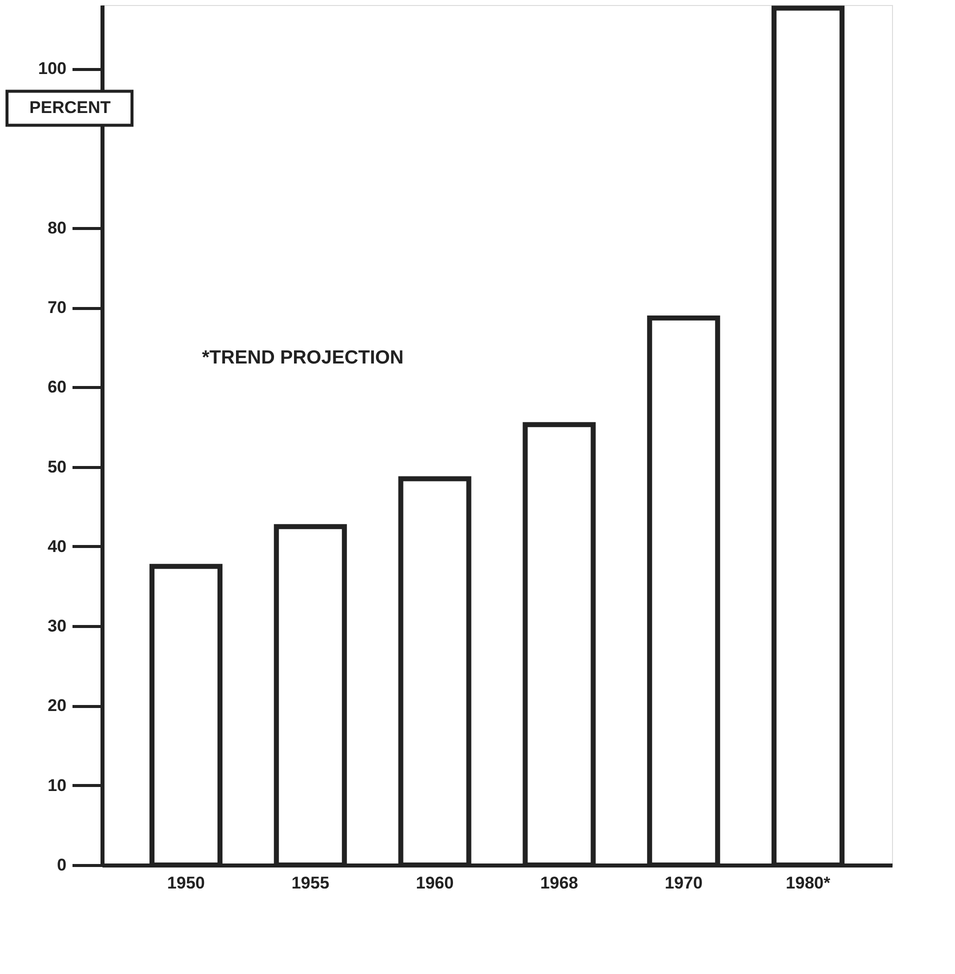  Describe the element at coordinates (70, 108) in the screenshot. I see `y-axis-title: PERCENT` at that location.